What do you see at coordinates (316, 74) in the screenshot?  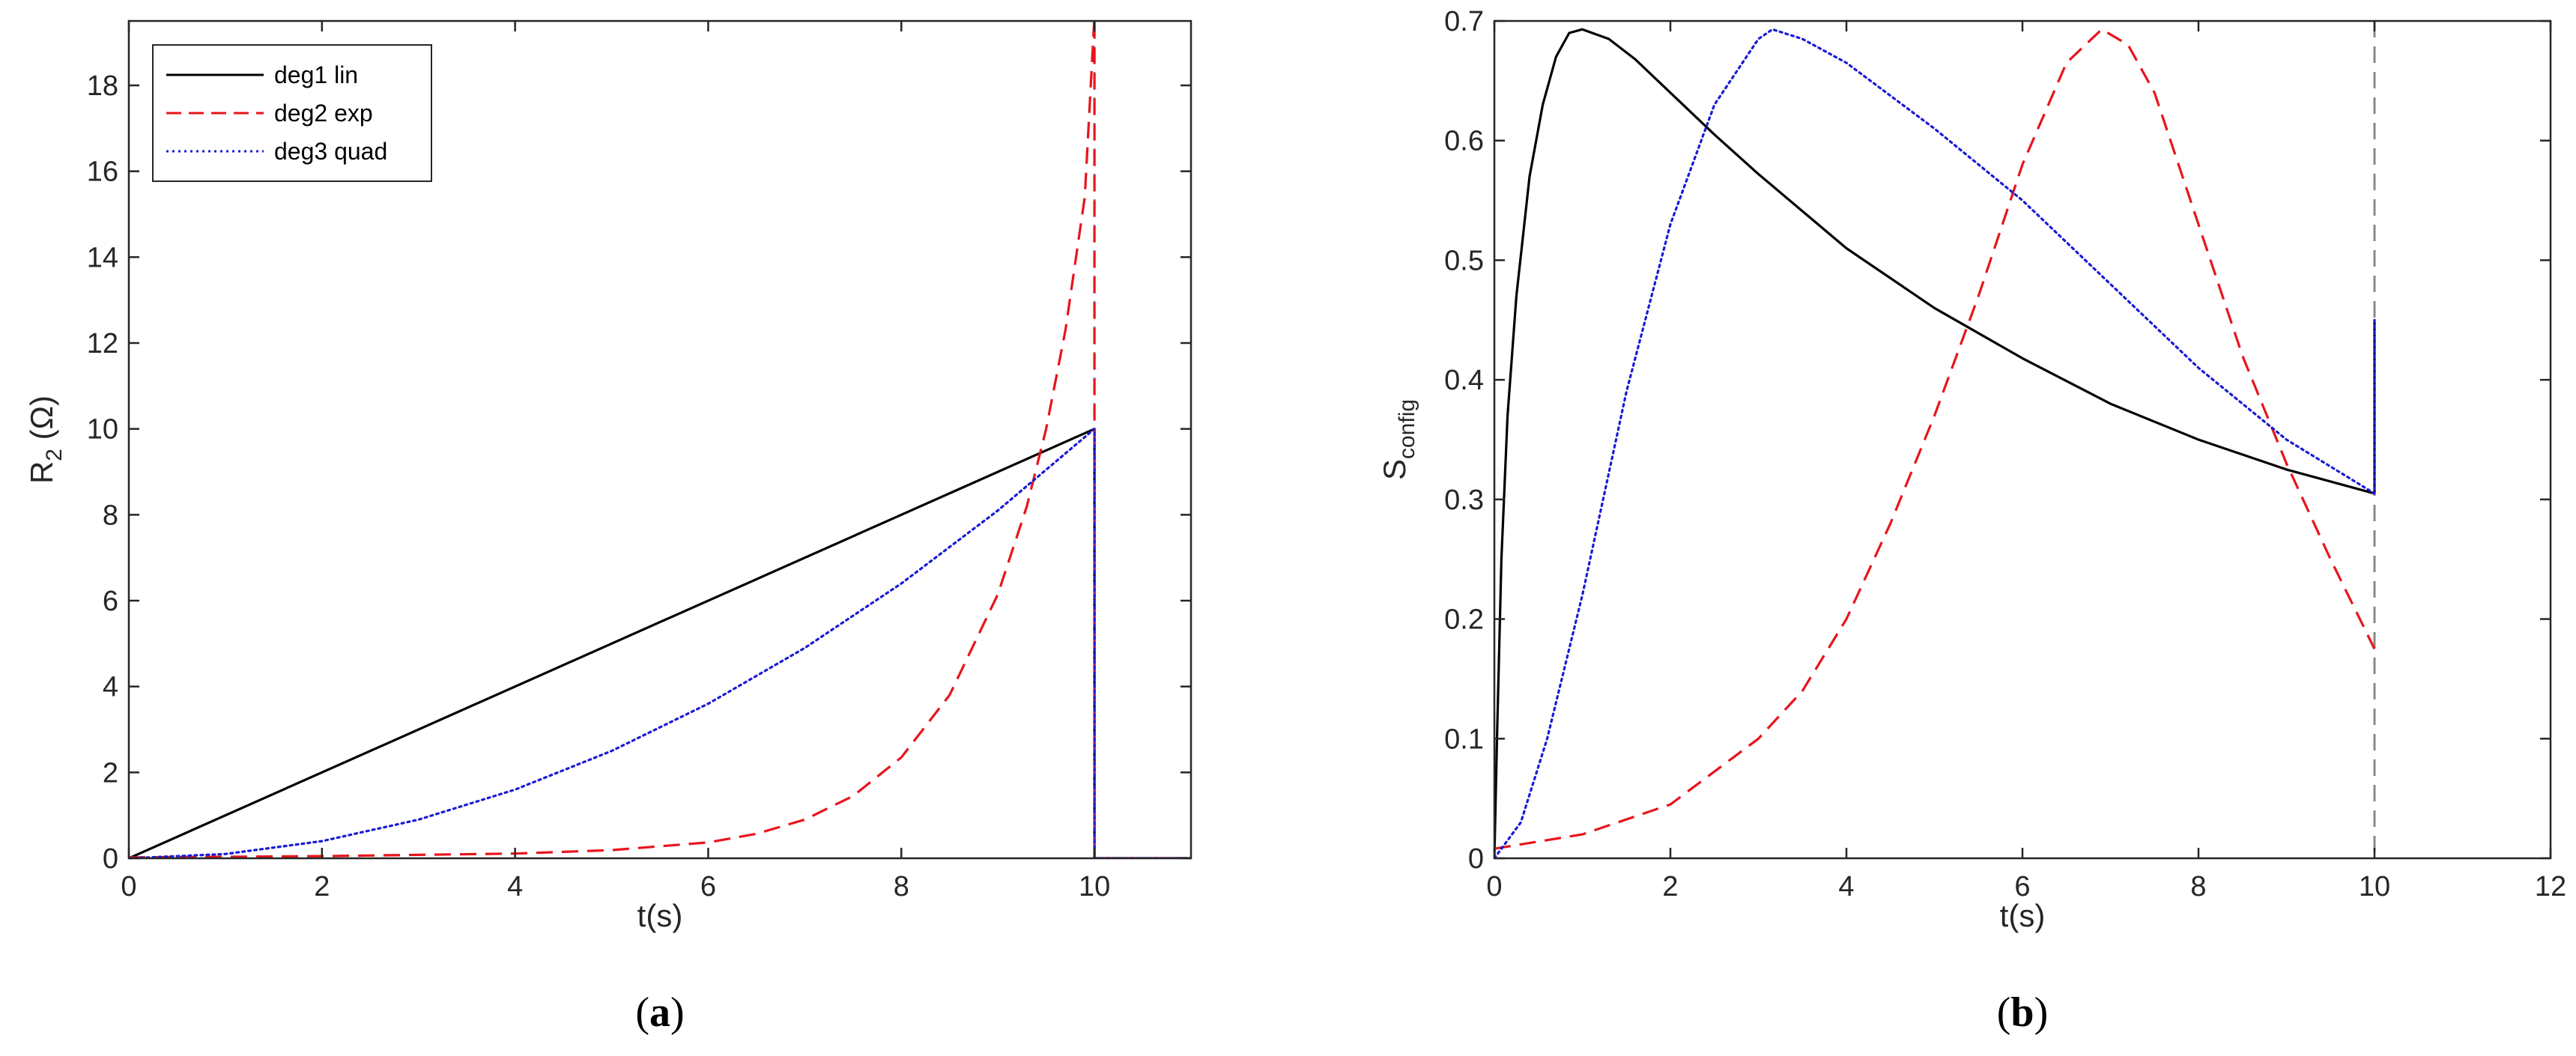 I see `legend-label-deg1: deg1 lin` at bounding box center [316, 74].